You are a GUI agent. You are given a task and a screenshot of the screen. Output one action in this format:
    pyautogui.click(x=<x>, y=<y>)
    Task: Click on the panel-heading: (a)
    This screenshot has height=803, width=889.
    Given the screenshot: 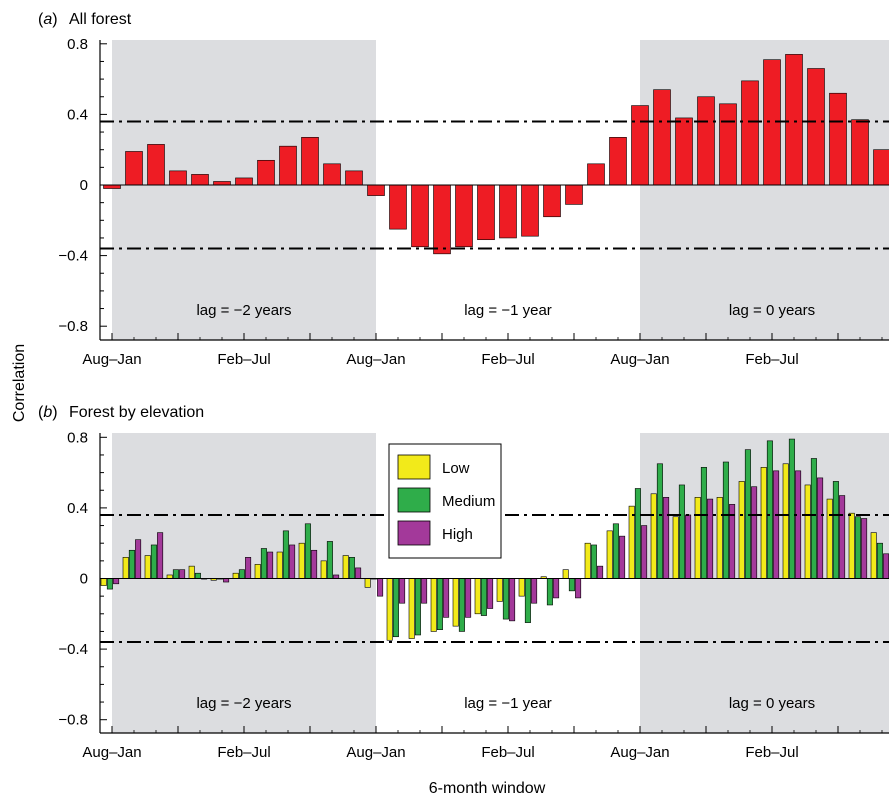 What is the action you would take?
    pyautogui.click(x=48, y=19)
    